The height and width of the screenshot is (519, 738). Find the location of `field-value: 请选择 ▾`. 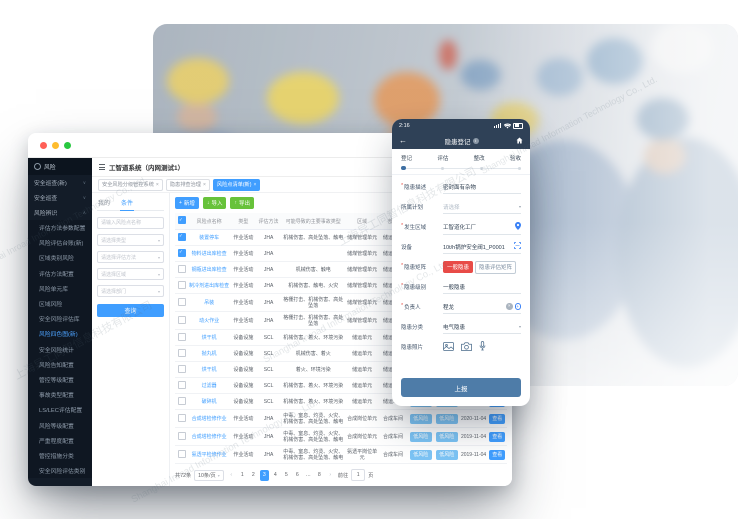

field-value: 请选择 ▾ is located at coordinates (482, 207).